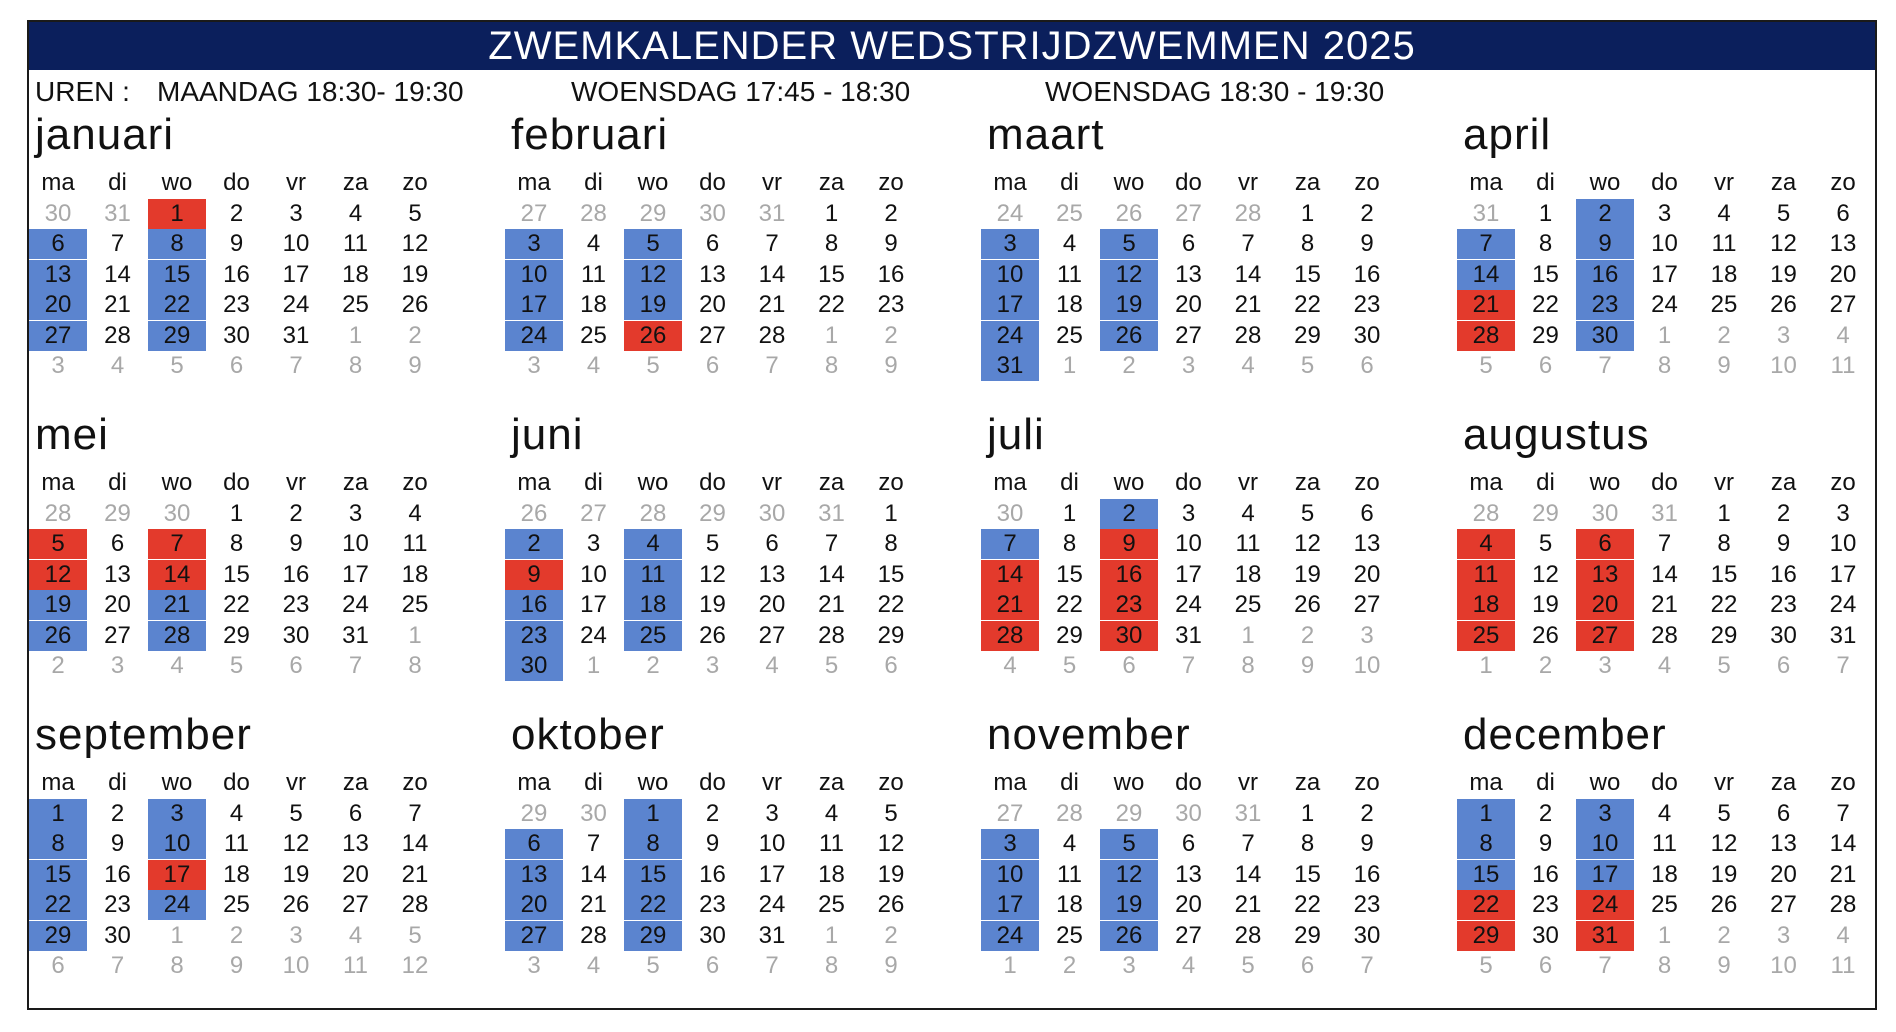 The width and height of the screenshot is (1896, 1032). I want to click on day-cell: 23, so click(1367, 904).